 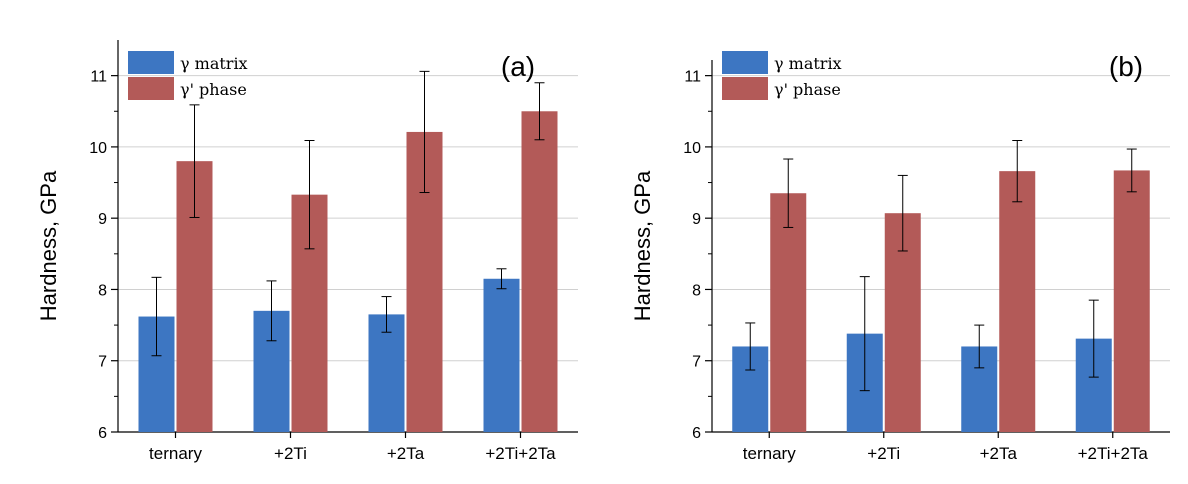 What do you see at coordinates (518, 66) in the screenshot?
I see `panel-label: (a)` at bounding box center [518, 66].